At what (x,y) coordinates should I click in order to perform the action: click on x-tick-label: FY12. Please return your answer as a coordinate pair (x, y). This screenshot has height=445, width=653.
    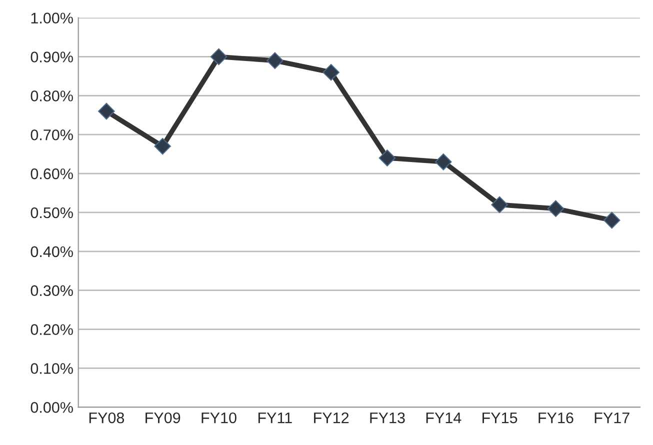
    Looking at the image, I should click on (331, 418).